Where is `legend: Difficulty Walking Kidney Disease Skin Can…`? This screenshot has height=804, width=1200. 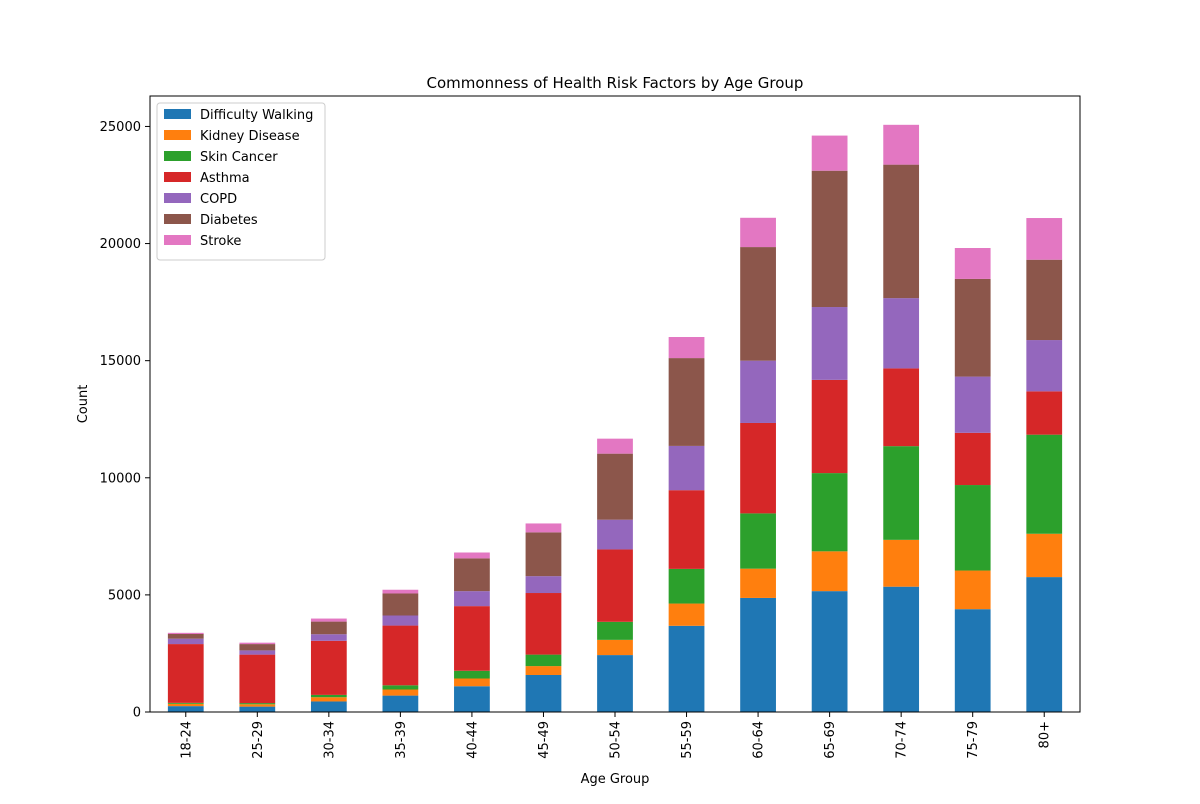
legend: Difficulty Walking Kidney Disease Skin Can… is located at coordinates (241, 181).